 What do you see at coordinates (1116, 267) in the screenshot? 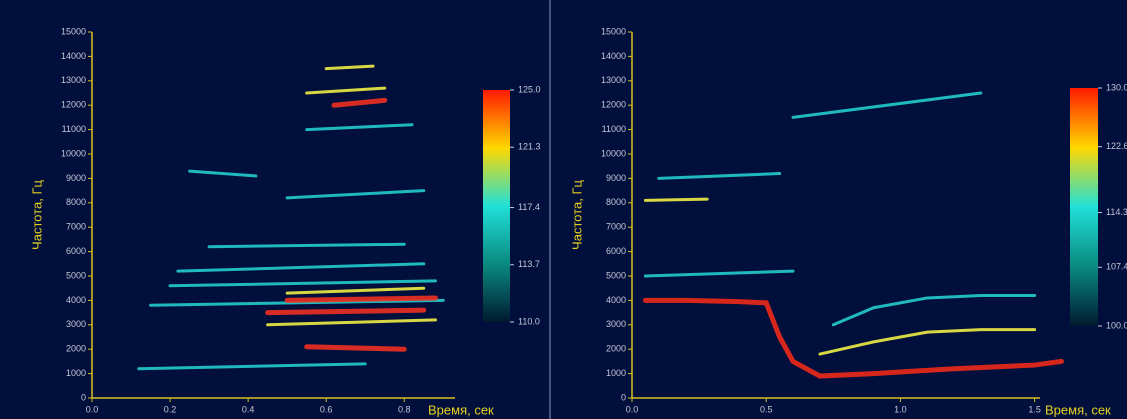
I see `colorbar-tick-label: 107.4` at bounding box center [1116, 267].